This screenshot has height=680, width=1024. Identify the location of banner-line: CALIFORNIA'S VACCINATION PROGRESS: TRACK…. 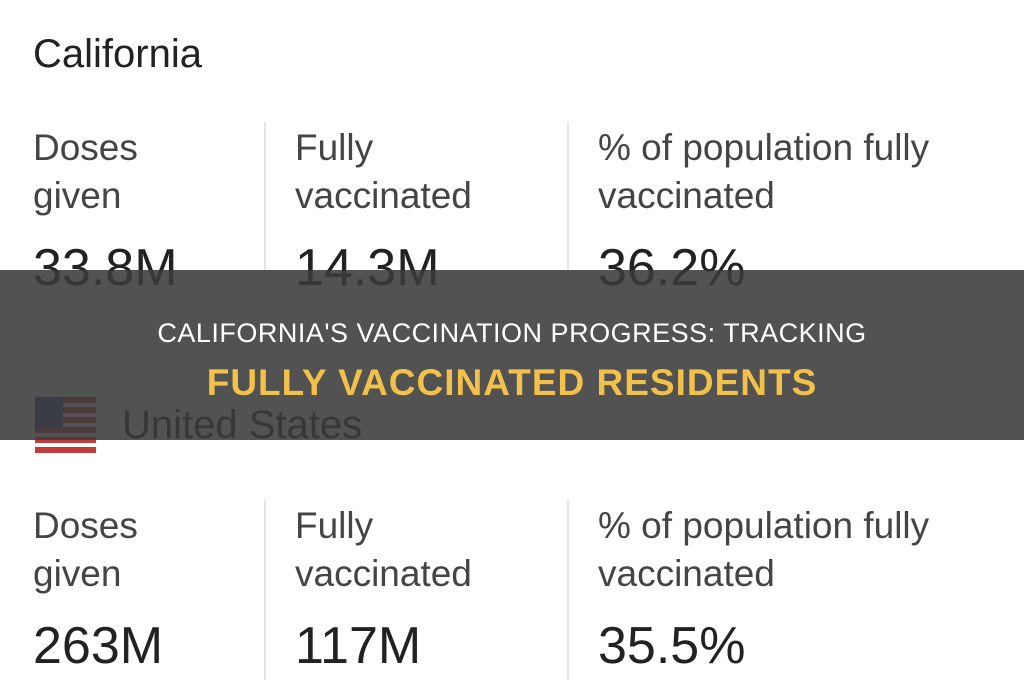
(512, 333).